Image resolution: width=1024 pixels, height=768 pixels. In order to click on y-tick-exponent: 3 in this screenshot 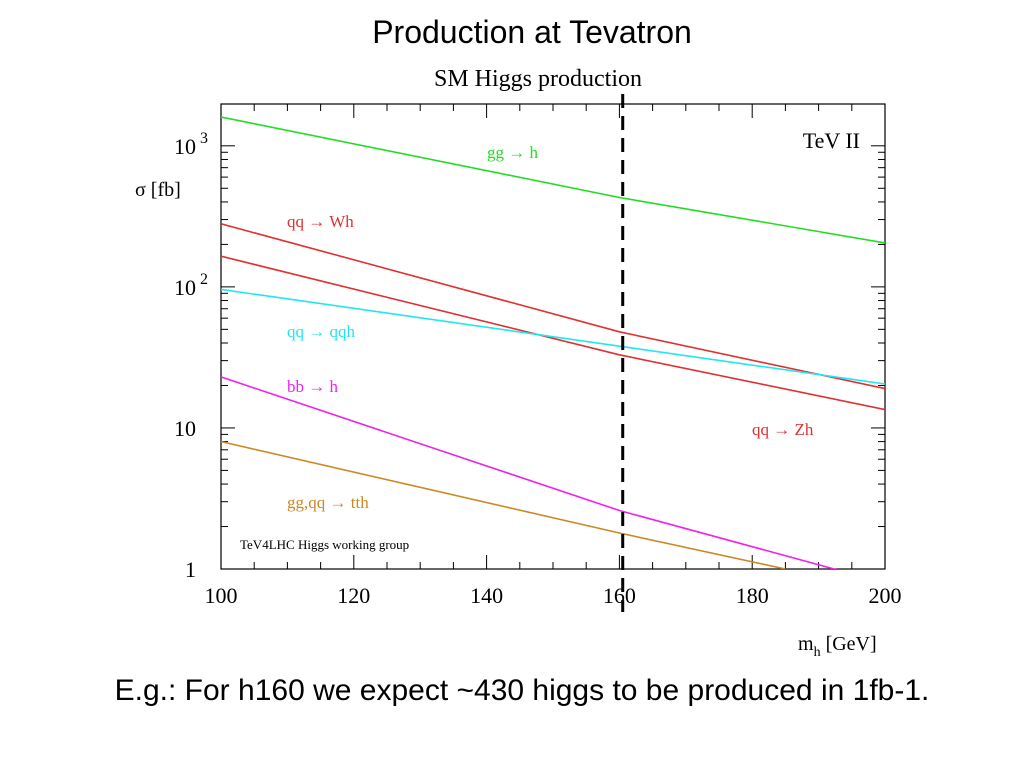, I will do `click(204, 138)`.